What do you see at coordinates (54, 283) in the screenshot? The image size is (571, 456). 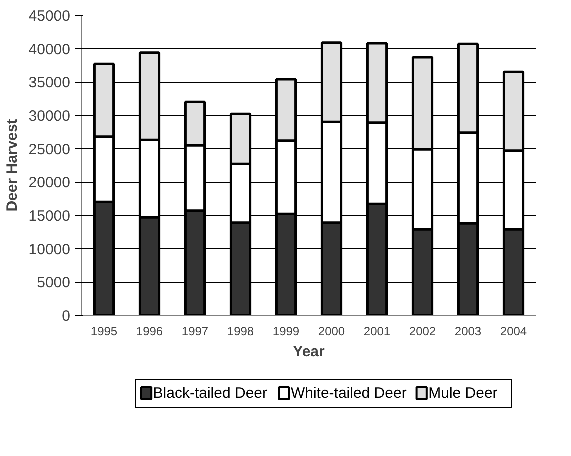 I see `y-tick-label: 5000` at bounding box center [54, 283].